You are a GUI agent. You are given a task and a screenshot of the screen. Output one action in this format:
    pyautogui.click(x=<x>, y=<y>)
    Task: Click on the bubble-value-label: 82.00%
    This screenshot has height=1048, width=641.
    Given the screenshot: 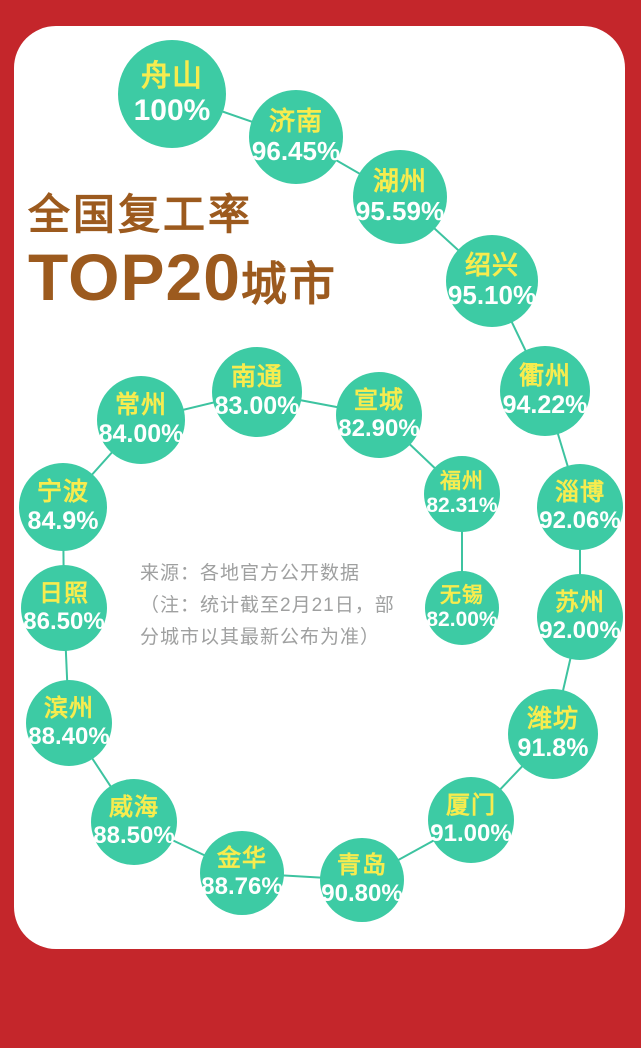 What is the action you would take?
    pyautogui.click(x=462, y=619)
    